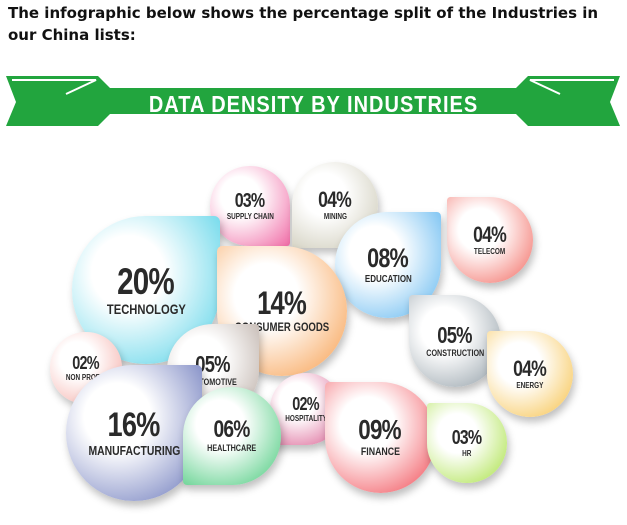 The height and width of the screenshot is (525, 627). Describe the element at coordinates (388, 257) in the screenshot. I see `bubble-percent: 08%` at that location.